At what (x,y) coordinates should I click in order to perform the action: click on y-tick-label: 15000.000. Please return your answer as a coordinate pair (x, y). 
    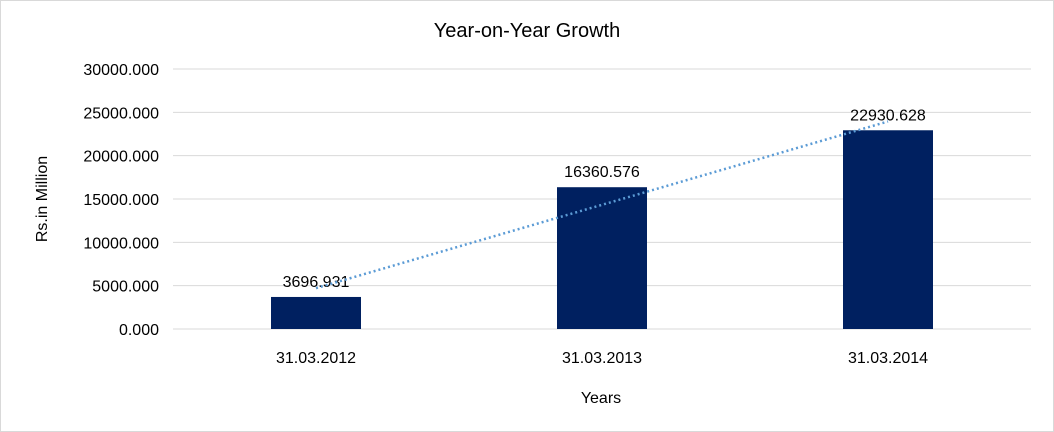
    Looking at the image, I should click on (121, 200).